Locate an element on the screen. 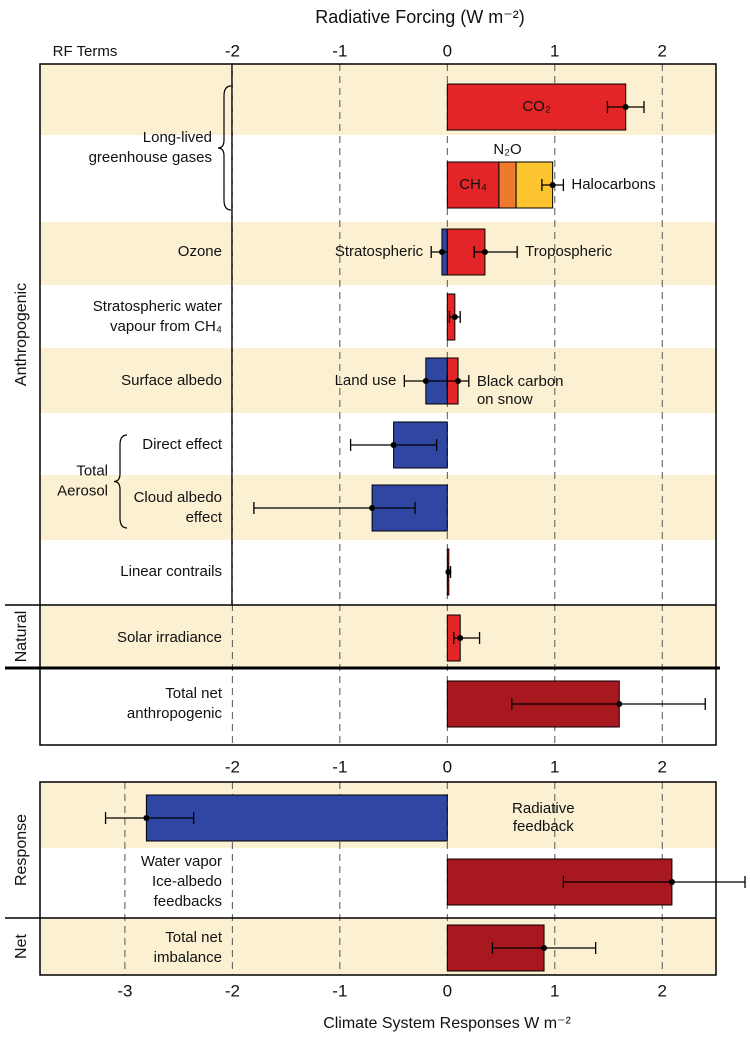 The image size is (750, 1038). row-label: Stratospheric water is located at coordinates (157, 306).